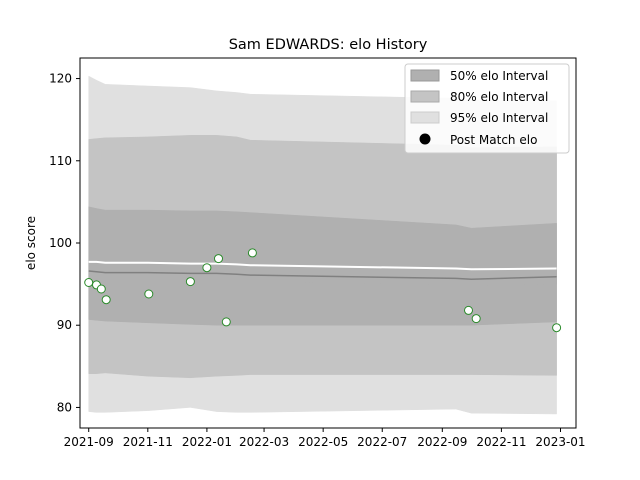 The image size is (640, 480). What do you see at coordinates (493, 140) in the screenshot?
I see `legend-label-points: Post Match elo` at bounding box center [493, 140].